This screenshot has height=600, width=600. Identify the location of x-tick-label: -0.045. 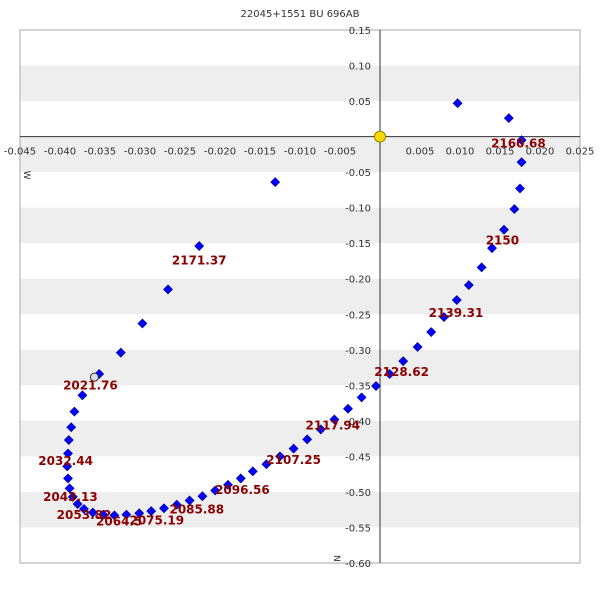
(20, 152).